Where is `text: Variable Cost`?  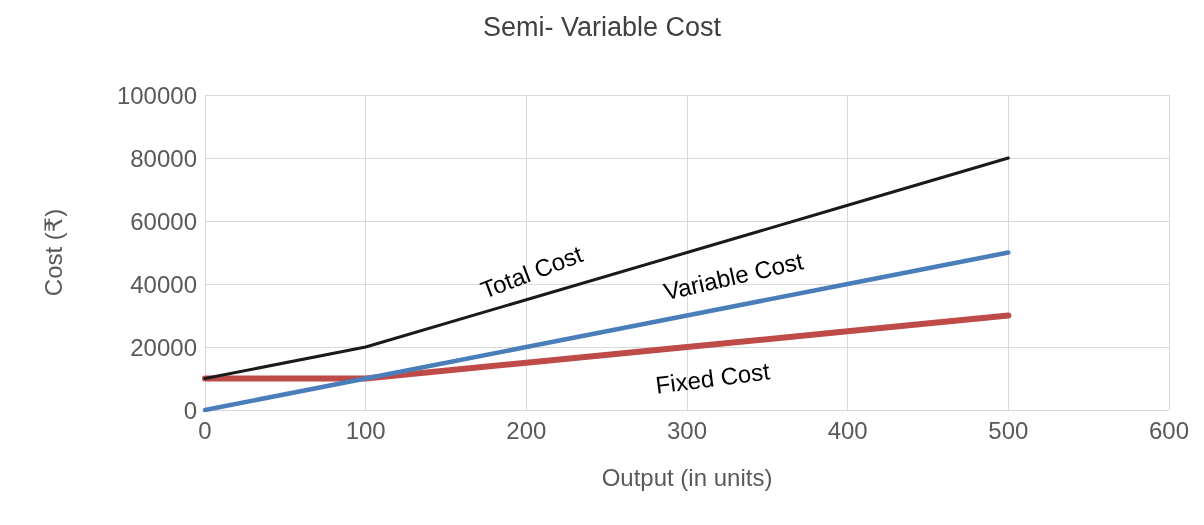
text: Variable Cost is located at coordinates (733, 276).